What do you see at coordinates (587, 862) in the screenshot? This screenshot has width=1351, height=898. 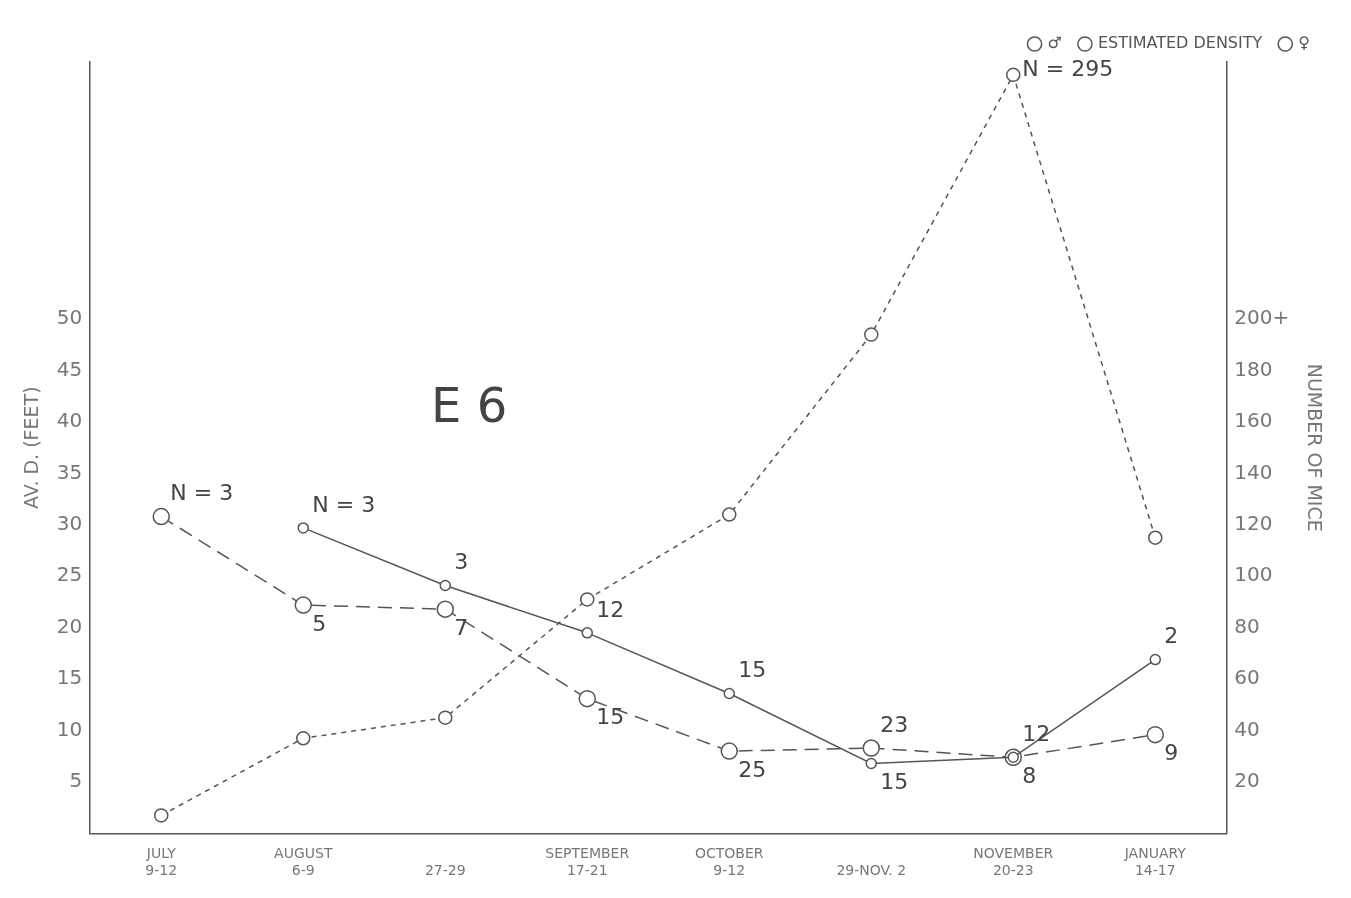 I see `x-tick-label: SEPTEMBER 17-21` at bounding box center [587, 862].